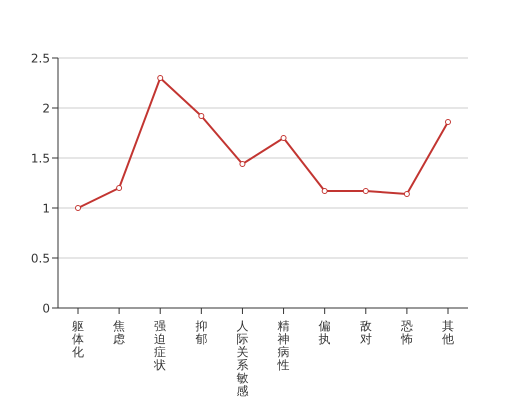 Image resolution: width=520 pixels, height=400 pixels. I want to click on x-tick-label: 躯体化, so click(78, 339).